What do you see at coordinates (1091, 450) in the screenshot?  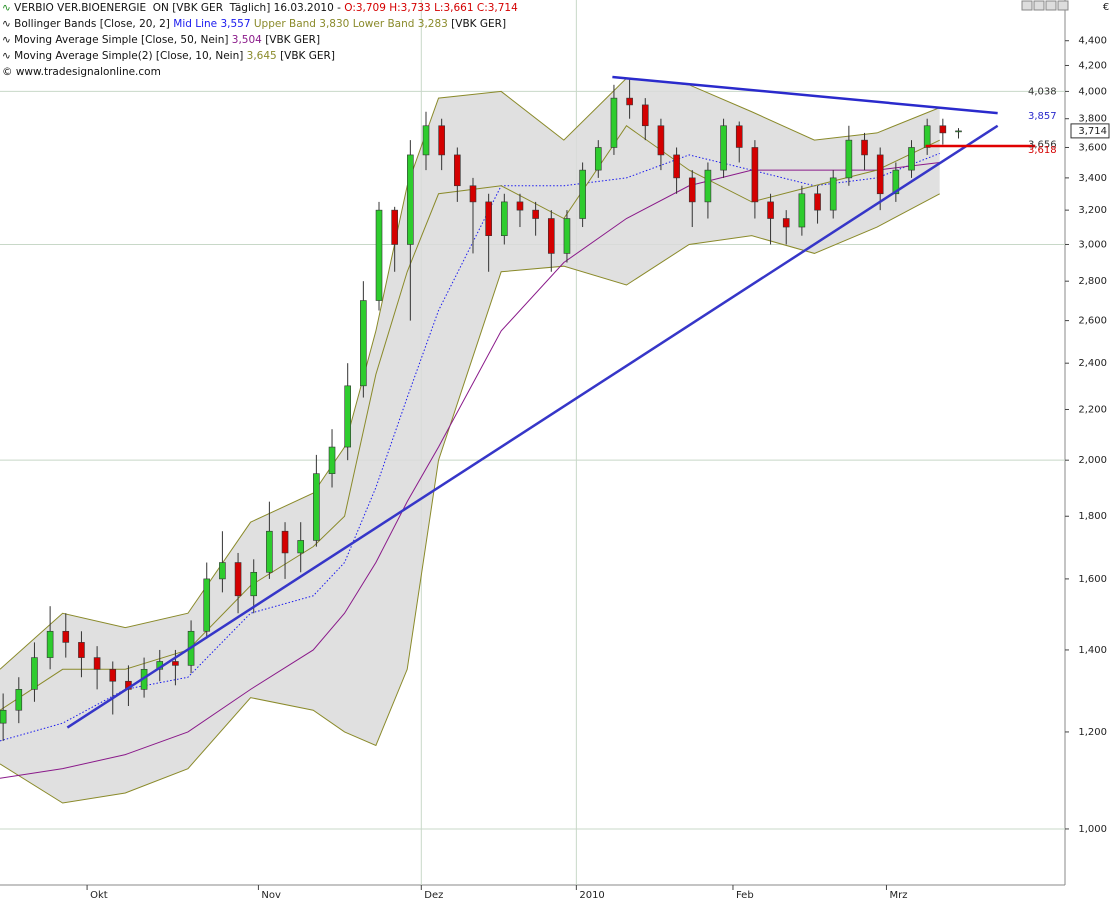 I see `price-axis` at bounding box center [1091, 450].